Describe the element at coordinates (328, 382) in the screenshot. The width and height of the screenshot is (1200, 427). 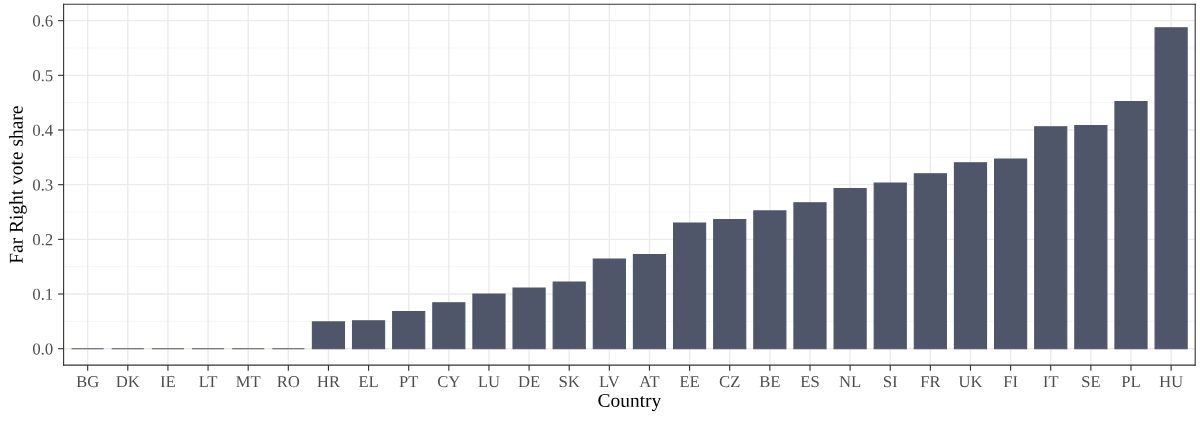
I see `x-tick-label: HR` at that location.